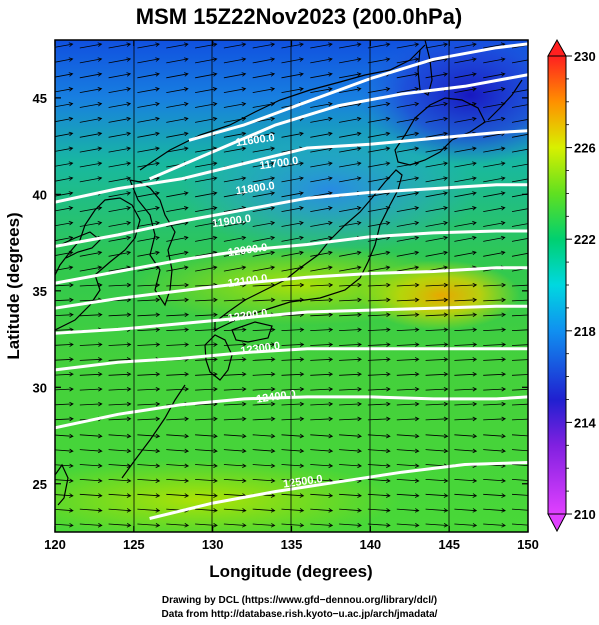 This screenshot has width=599, height=625. Describe the element at coordinates (292, 544) in the screenshot. I see `x-tick-label: 135` at that location.